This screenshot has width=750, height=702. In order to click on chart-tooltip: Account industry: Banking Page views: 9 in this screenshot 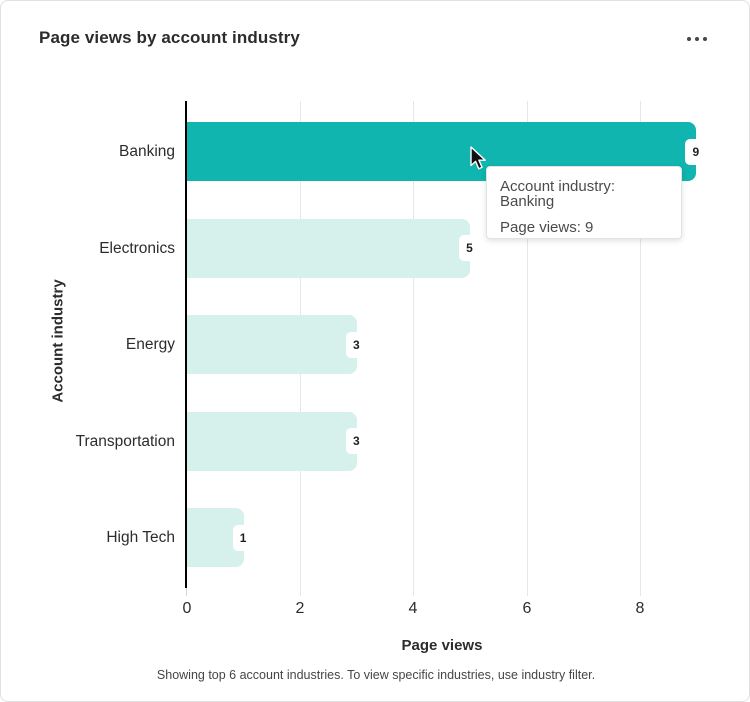, I will do `click(584, 202)`.